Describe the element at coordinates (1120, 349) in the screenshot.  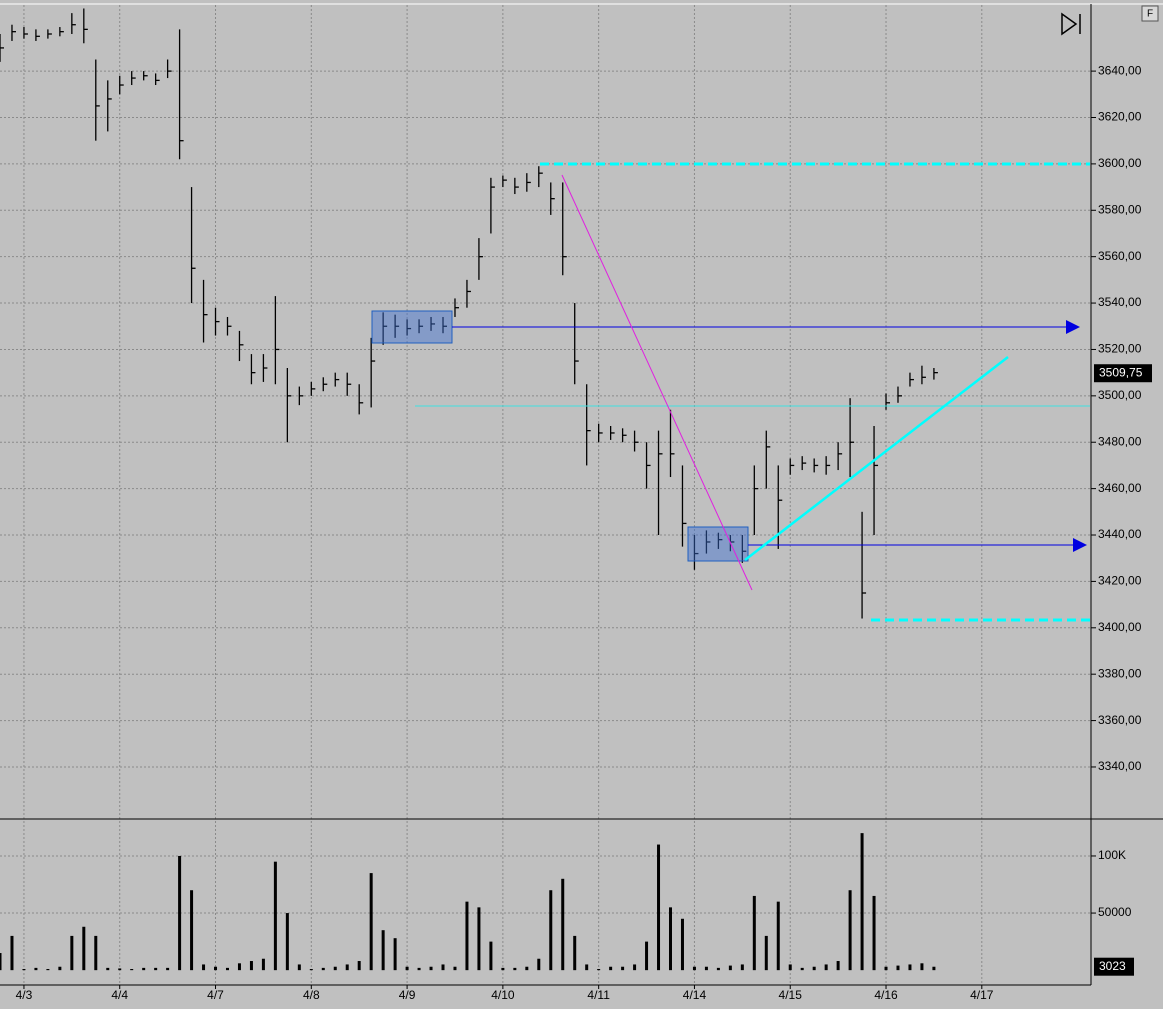
I see `y-tick-label: 3520,00` at that location.